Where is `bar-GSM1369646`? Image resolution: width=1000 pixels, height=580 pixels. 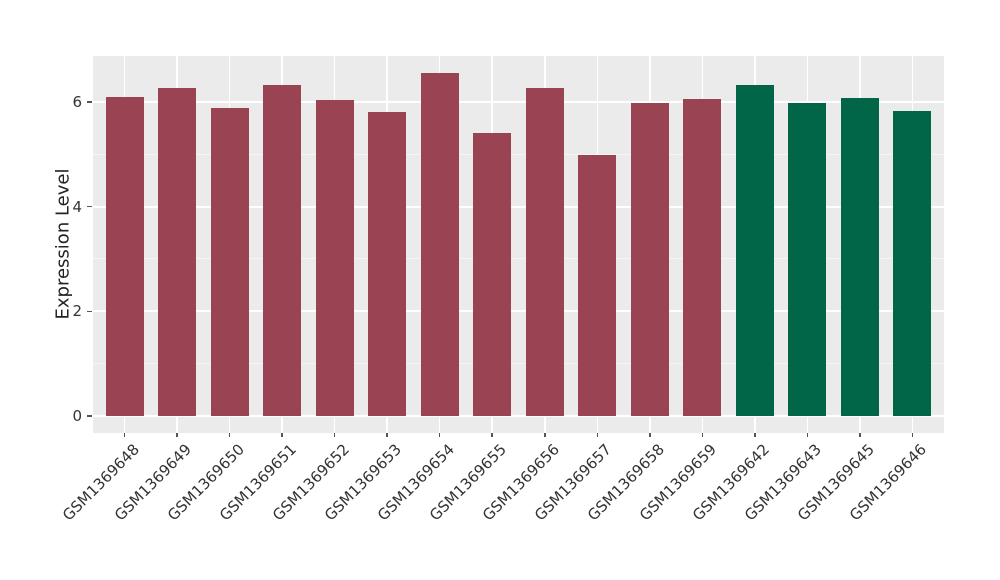 bar-GSM1369646 is located at coordinates (912, 263).